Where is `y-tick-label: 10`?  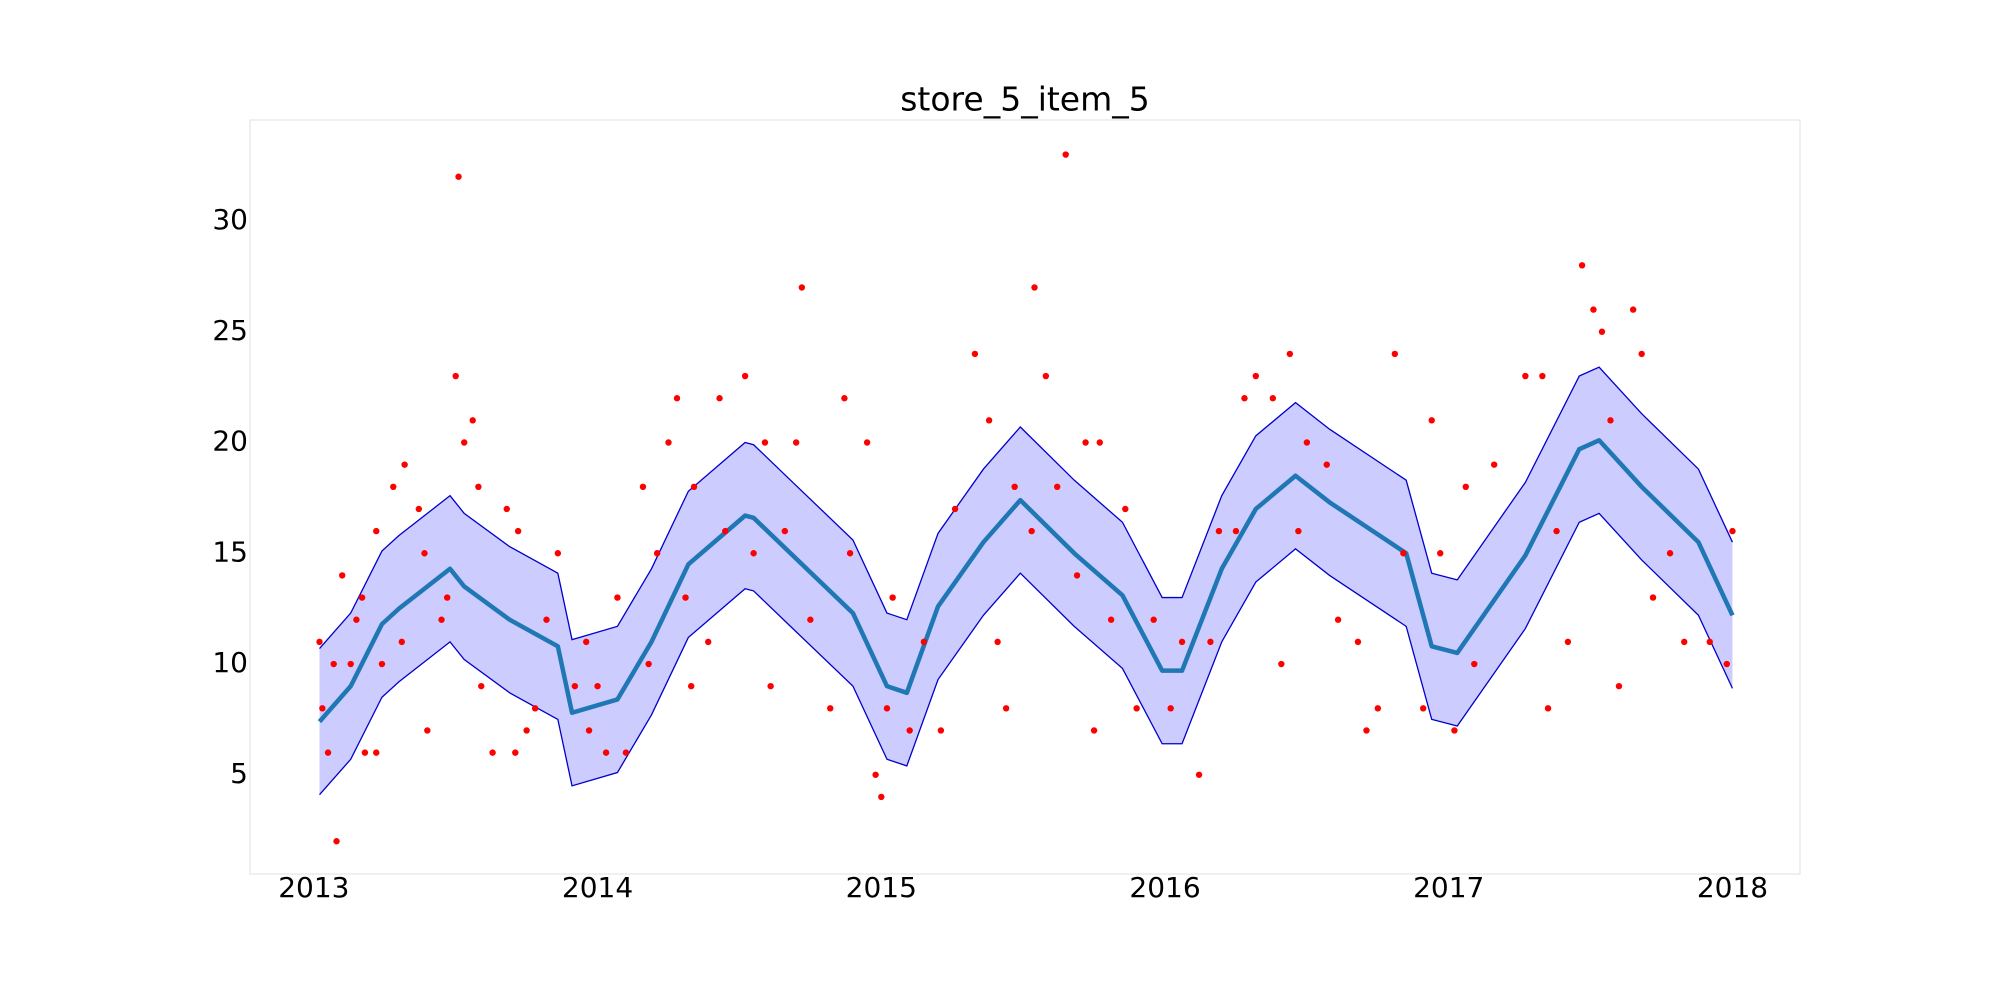
y-tick-label: 10 is located at coordinates (230, 662).